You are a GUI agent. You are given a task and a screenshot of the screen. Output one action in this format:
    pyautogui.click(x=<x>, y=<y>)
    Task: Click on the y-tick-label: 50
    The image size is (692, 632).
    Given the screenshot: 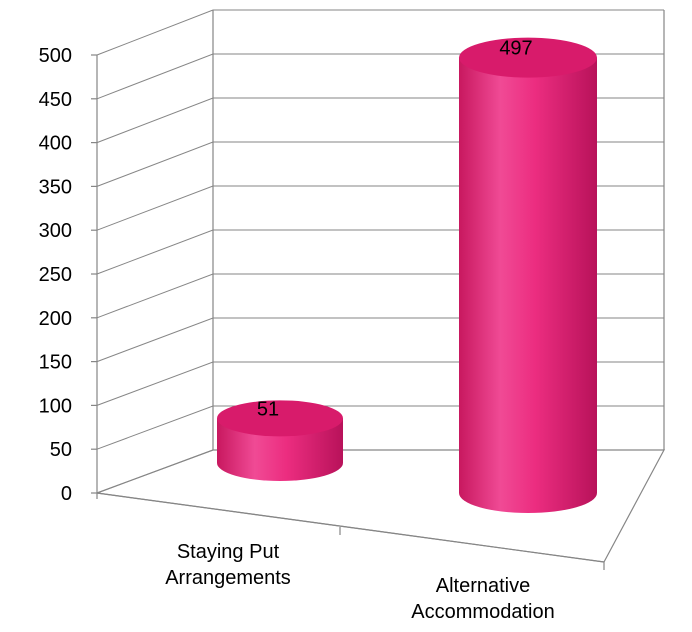 What is the action you would take?
    pyautogui.click(x=61, y=450)
    